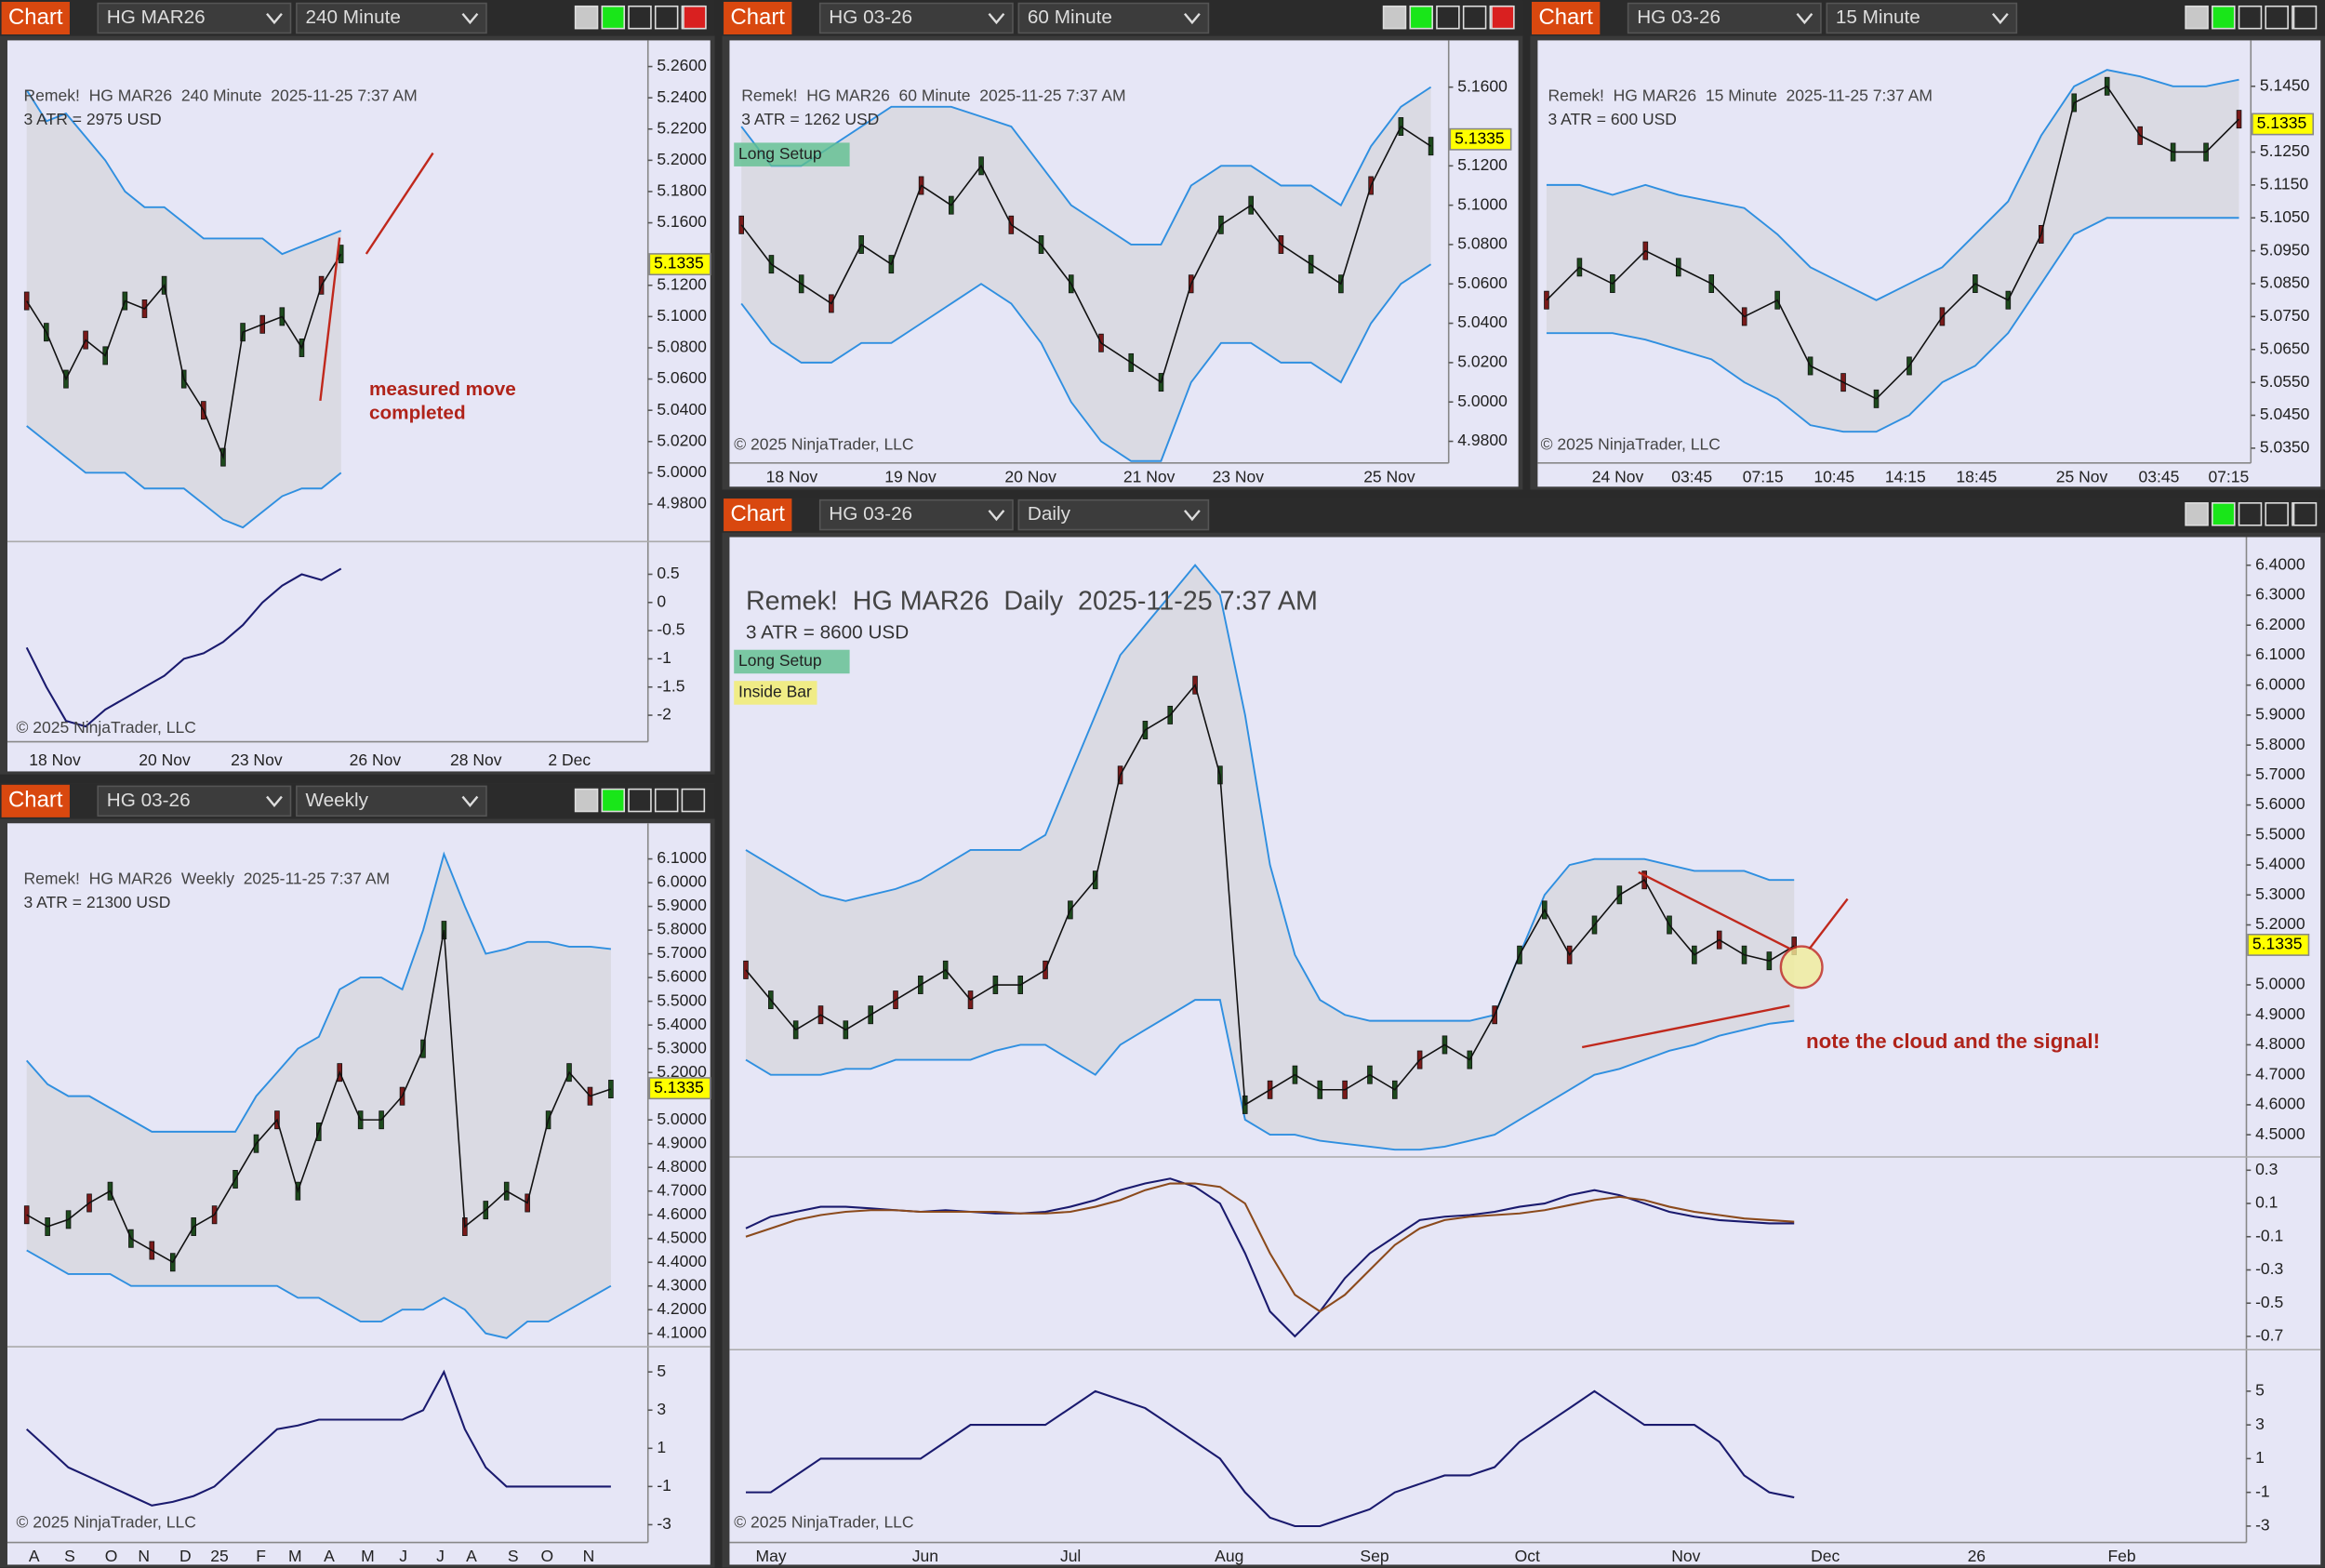 The width and height of the screenshot is (2325, 1568). What do you see at coordinates (2280, 1133) in the screenshot?
I see `y-tick-label: 4.5000` at bounding box center [2280, 1133].